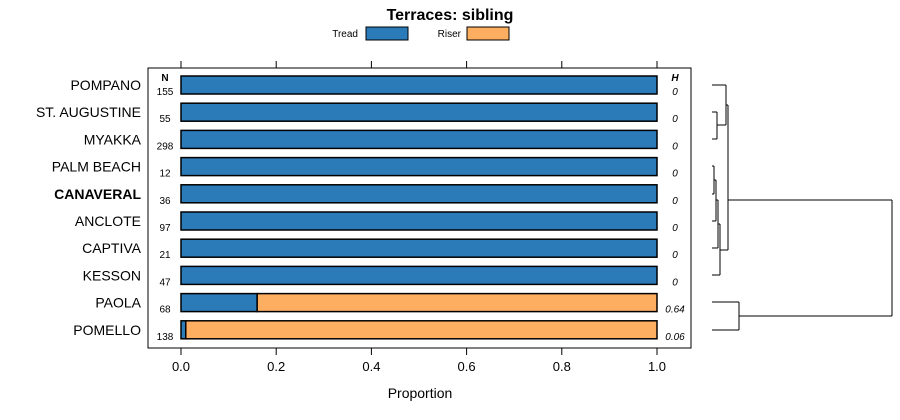 Image resolution: width=900 pixels, height=420 pixels. Describe the element at coordinates (420, 393) in the screenshot. I see `x-axis-label: Proportion` at that location.